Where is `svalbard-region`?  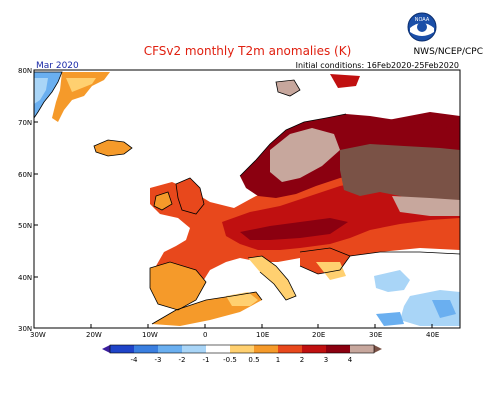
svalbard-region is located at coordinates (288, 88).